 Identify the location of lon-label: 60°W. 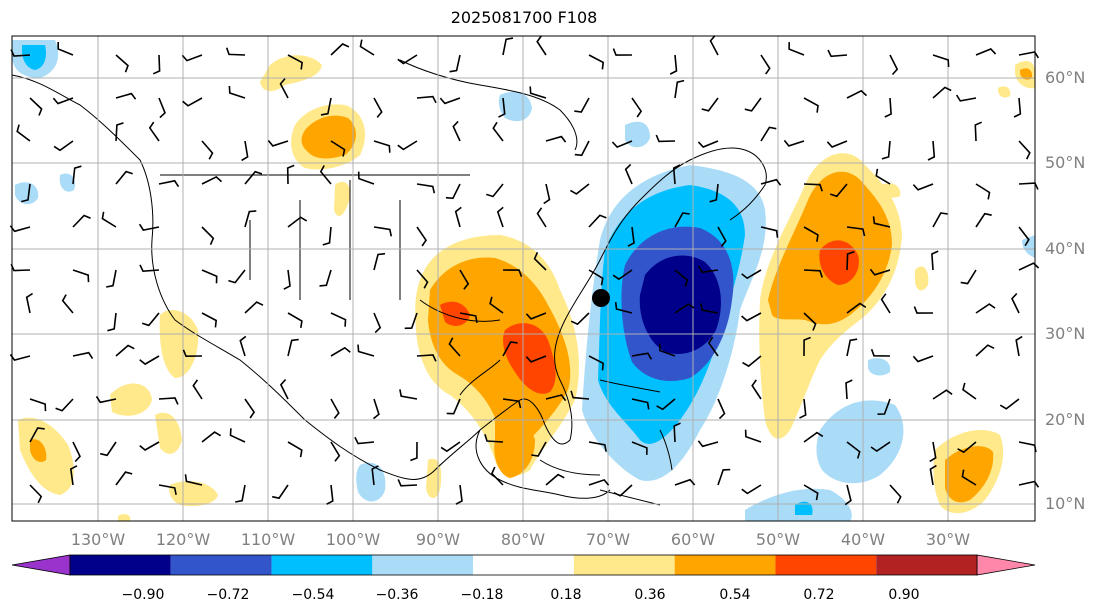
(693, 539).